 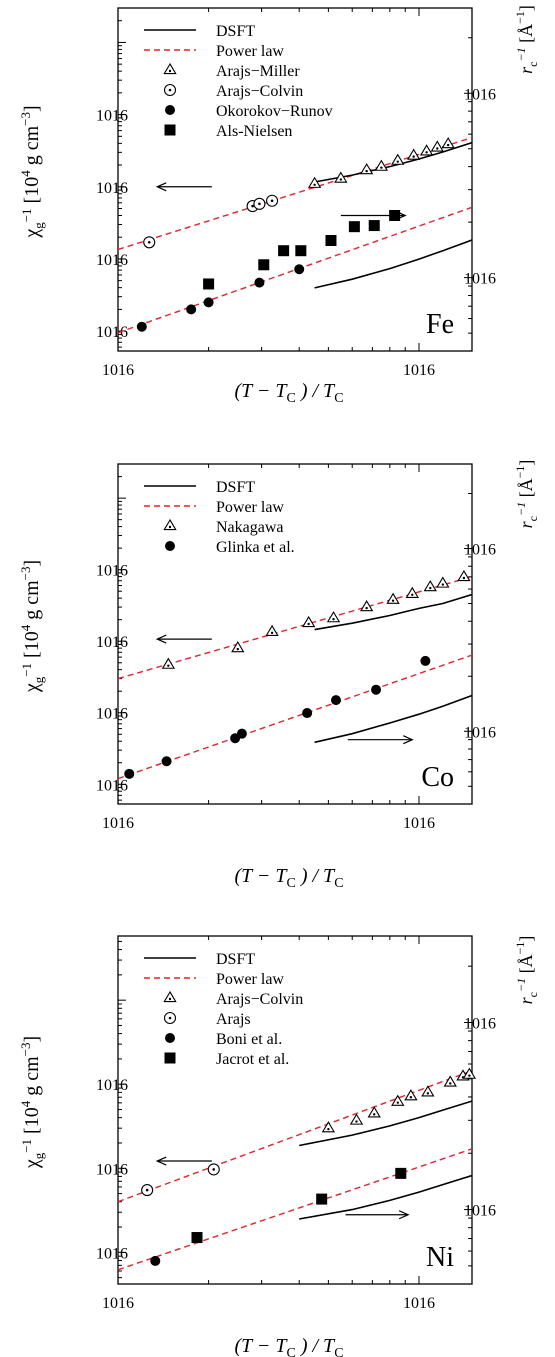 What do you see at coordinates (249, 1039) in the screenshot?
I see `legend-label: Boni et al.` at bounding box center [249, 1039].